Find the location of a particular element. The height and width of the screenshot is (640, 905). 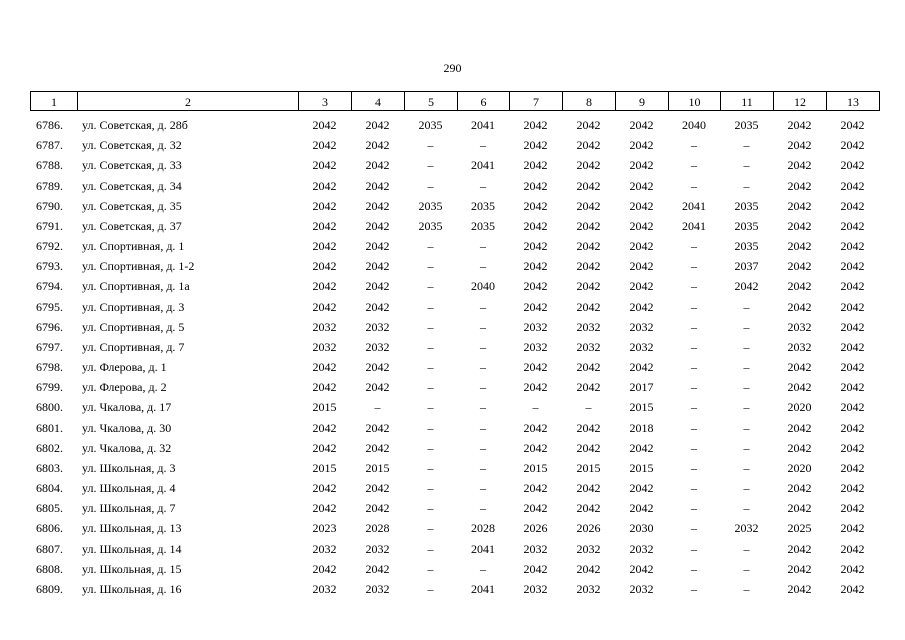

year-cell: 2040 is located at coordinates (483, 286).